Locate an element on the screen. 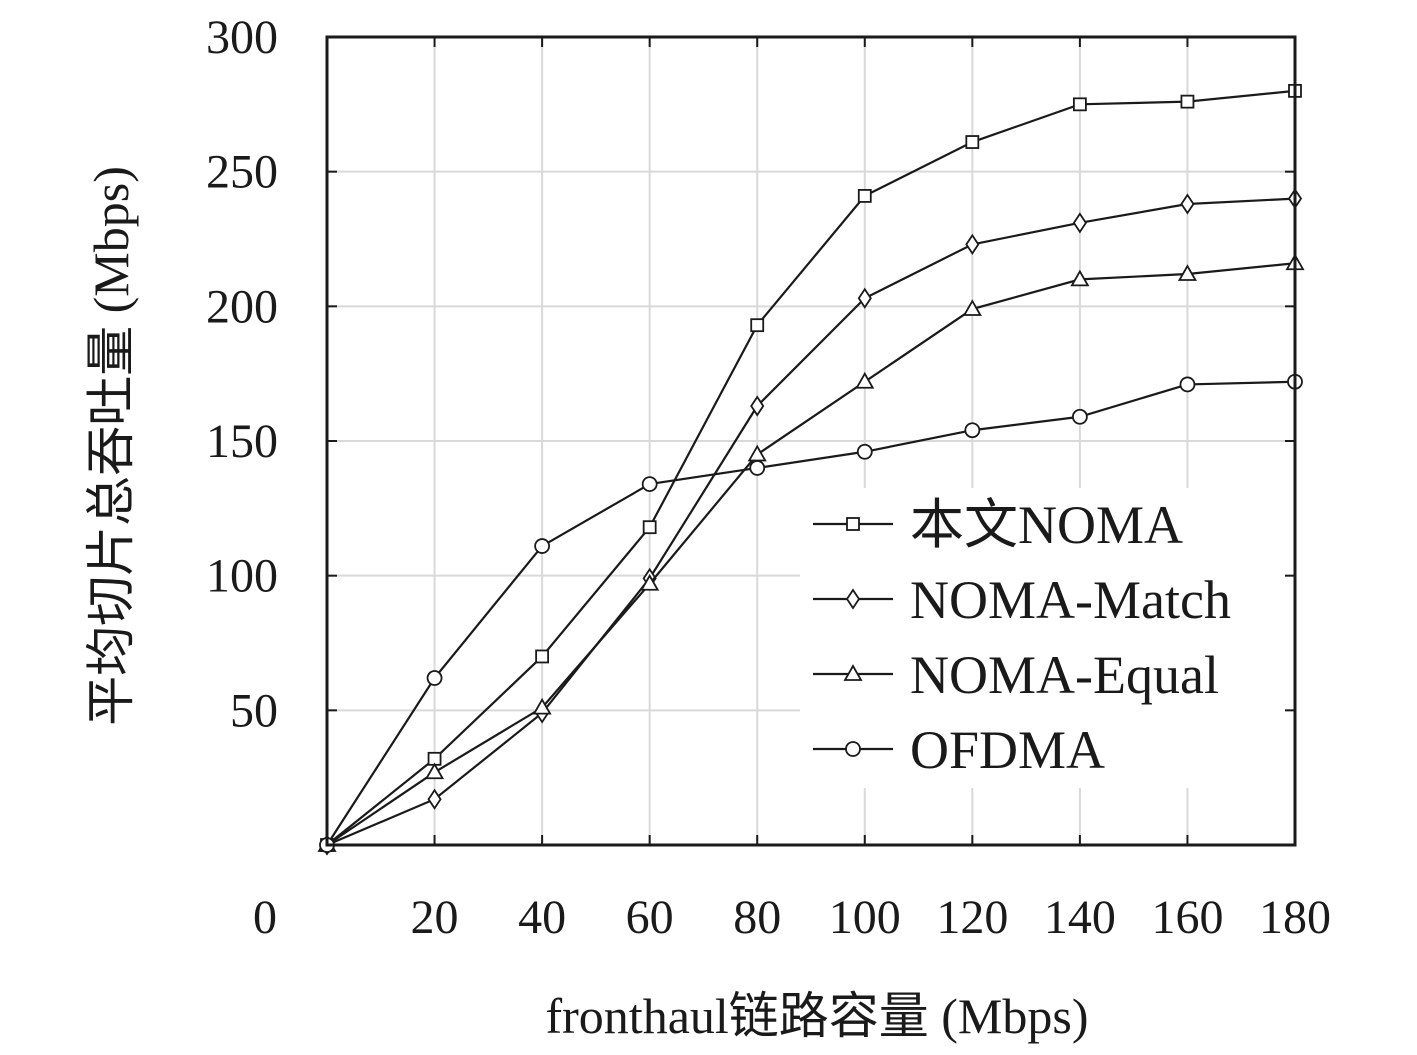 This screenshot has height=1055, width=1417. legend-label: NOMA-Match is located at coordinates (1070, 600).